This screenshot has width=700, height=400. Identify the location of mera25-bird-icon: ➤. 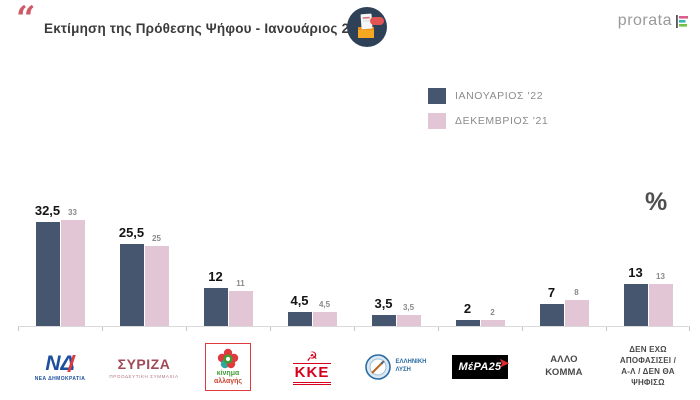
(504, 363).